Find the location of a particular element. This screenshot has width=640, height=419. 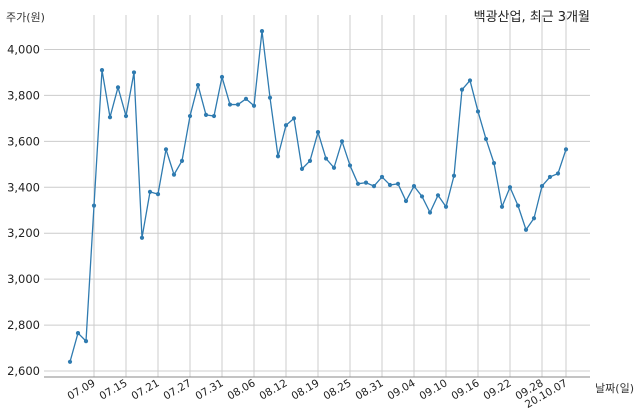

x-tick-label: 07.21 is located at coordinates (145, 389).